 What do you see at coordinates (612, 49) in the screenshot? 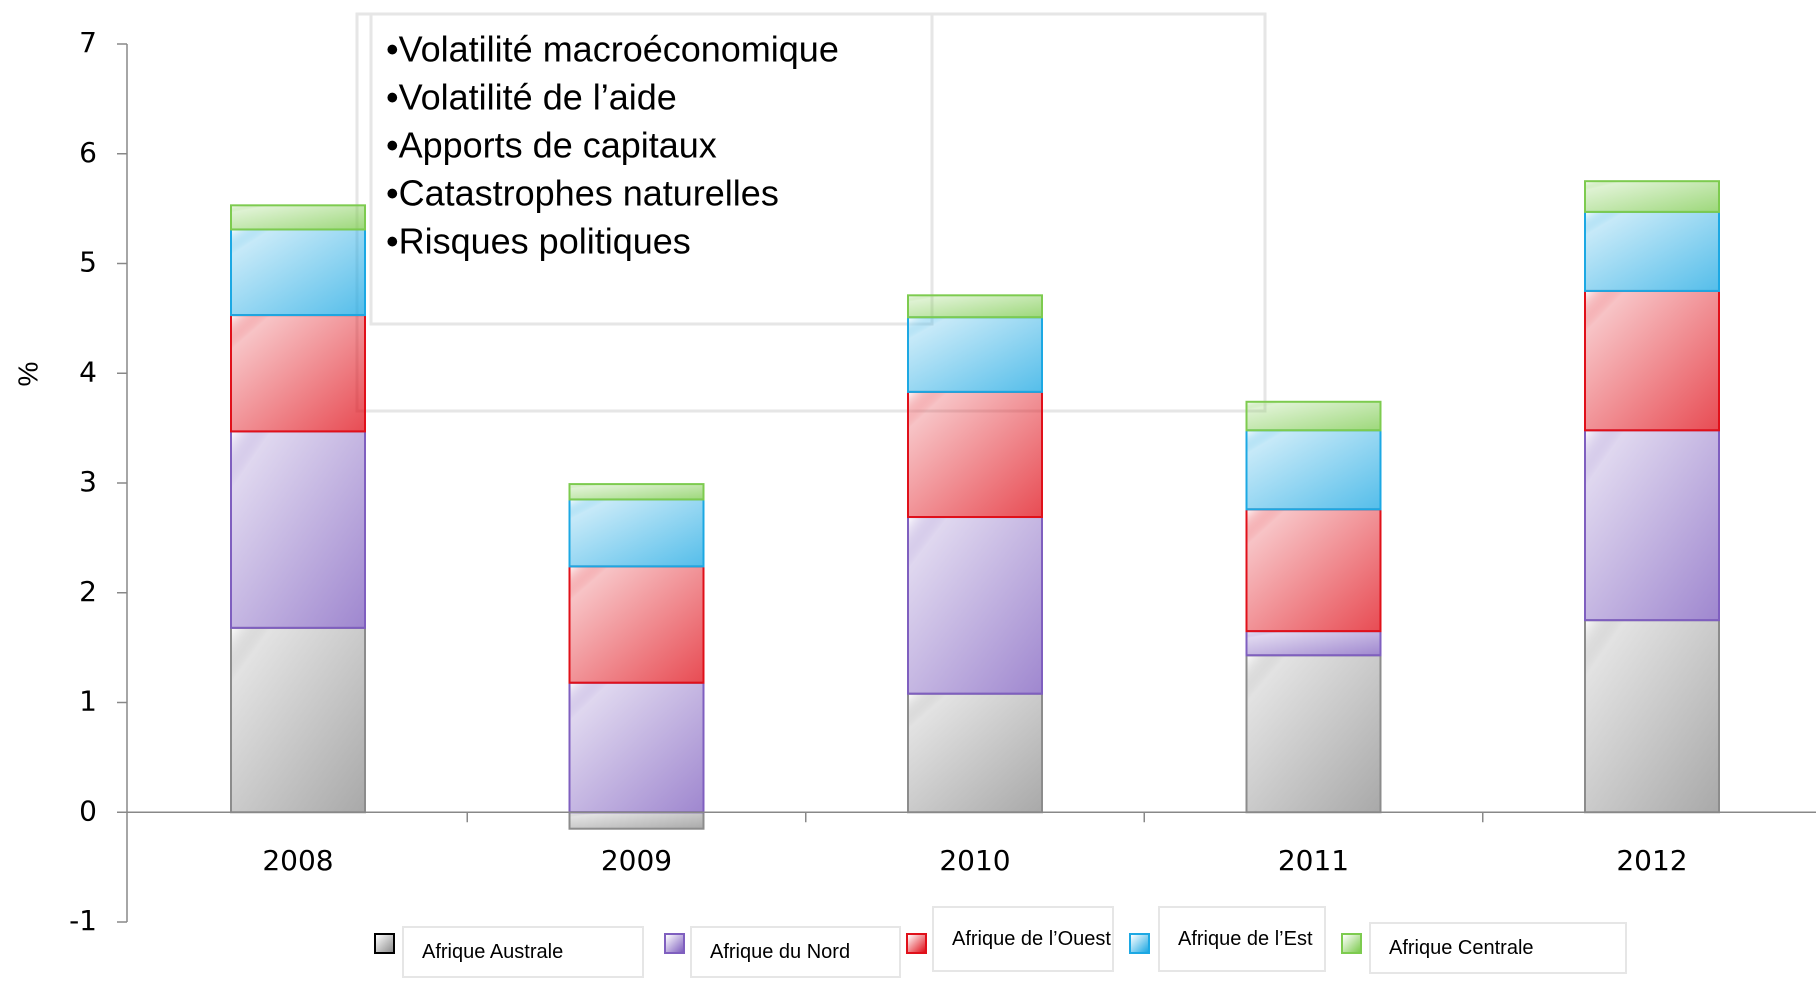
I see `annotation-line: •Volatilité macroéconomique` at bounding box center [612, 49].